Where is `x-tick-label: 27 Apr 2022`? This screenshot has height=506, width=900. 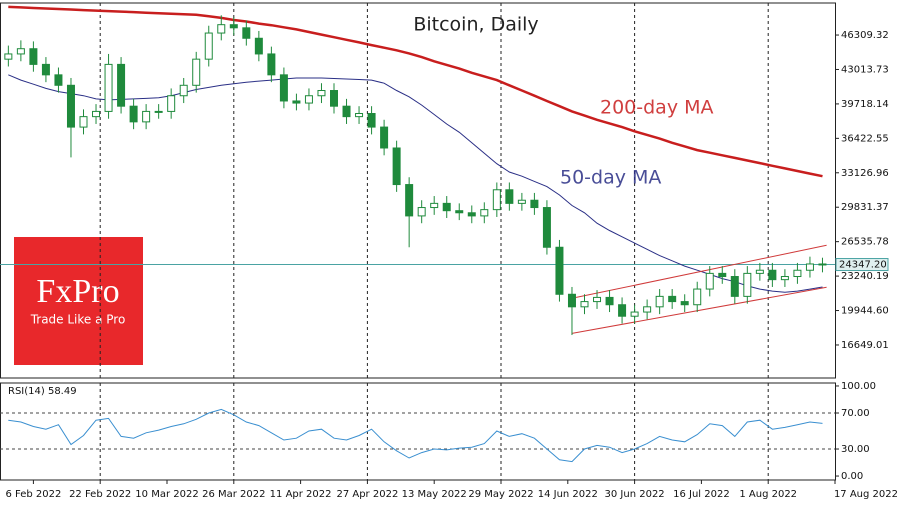
x-tick-label: 27 Apr 2022 is located at coordinates (367, 494).